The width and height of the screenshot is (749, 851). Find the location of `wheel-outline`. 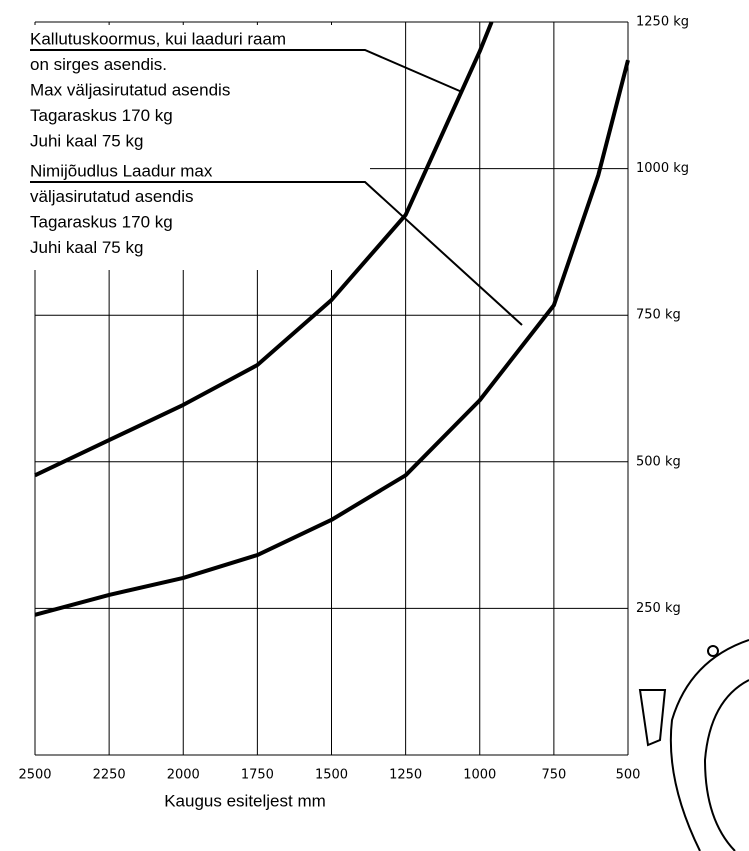

wheel-outline is located at coordinates (709, 745).